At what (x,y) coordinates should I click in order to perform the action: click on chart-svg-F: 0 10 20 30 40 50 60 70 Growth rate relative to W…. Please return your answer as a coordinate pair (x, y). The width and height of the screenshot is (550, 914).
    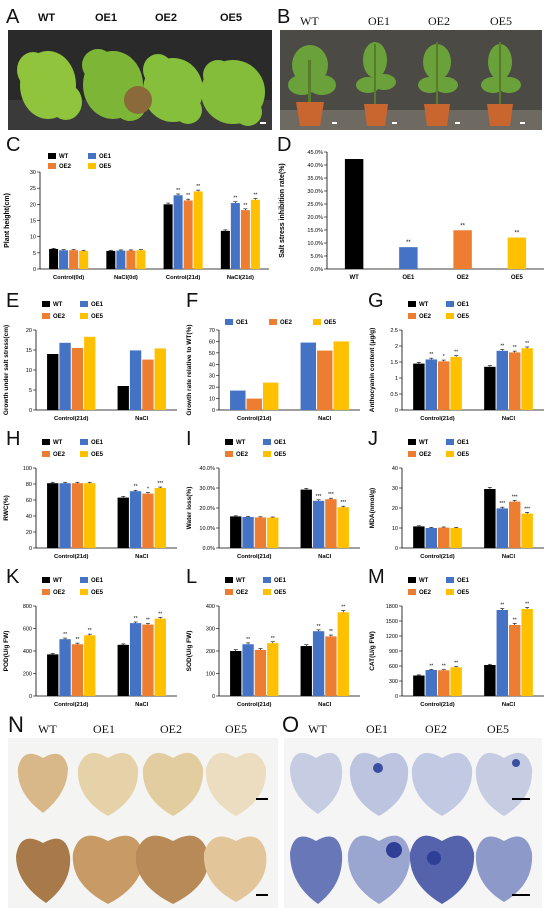
    Looking at the image, I should click on (273, 370).